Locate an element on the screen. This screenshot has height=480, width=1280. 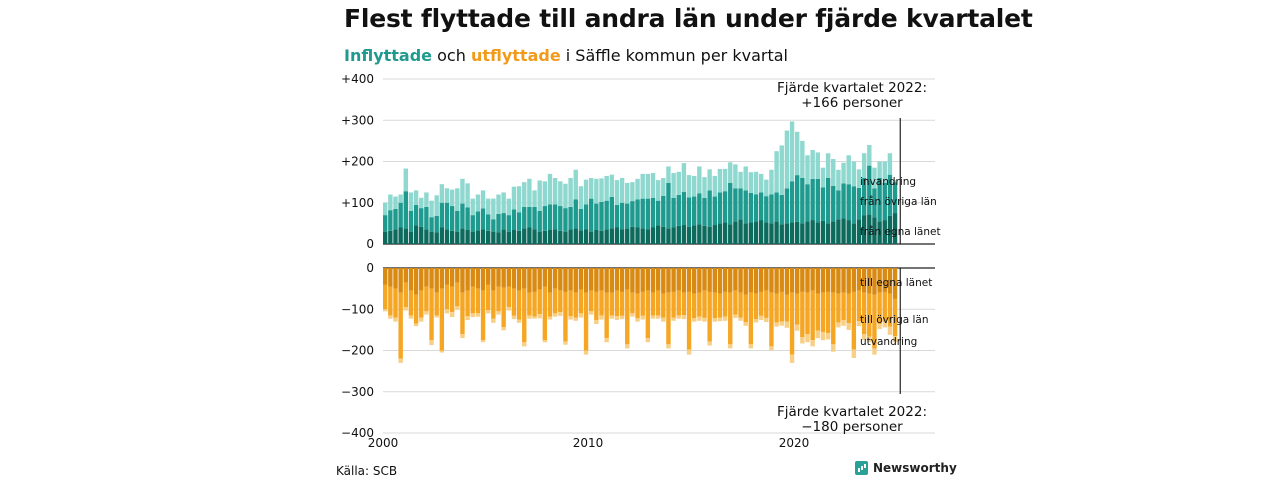
inflow-series-label: från egna länet is located at coordinates (900, 231).